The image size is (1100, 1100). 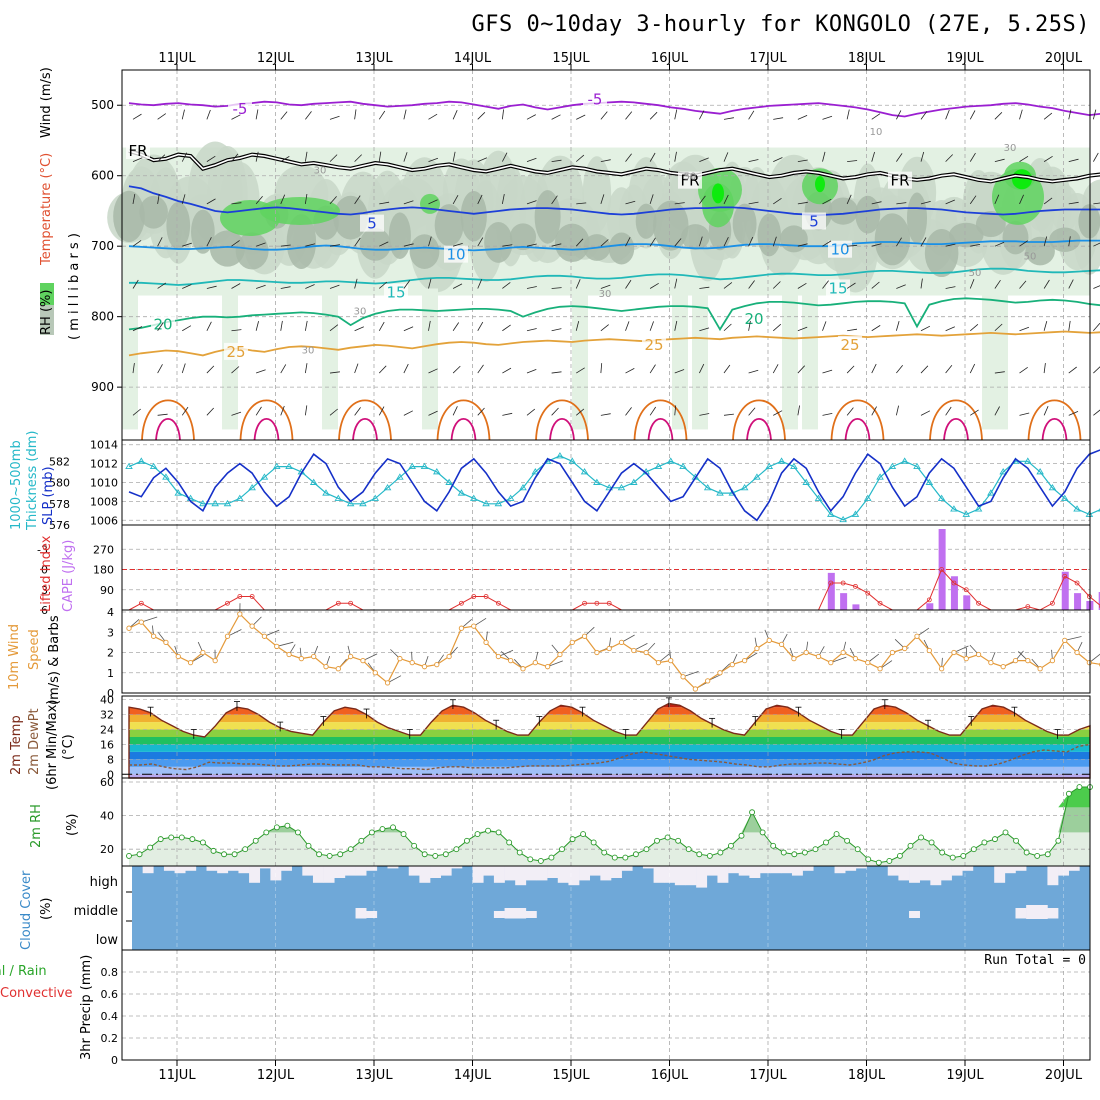 I want to click on temp-band, so click(x=609, y=711).